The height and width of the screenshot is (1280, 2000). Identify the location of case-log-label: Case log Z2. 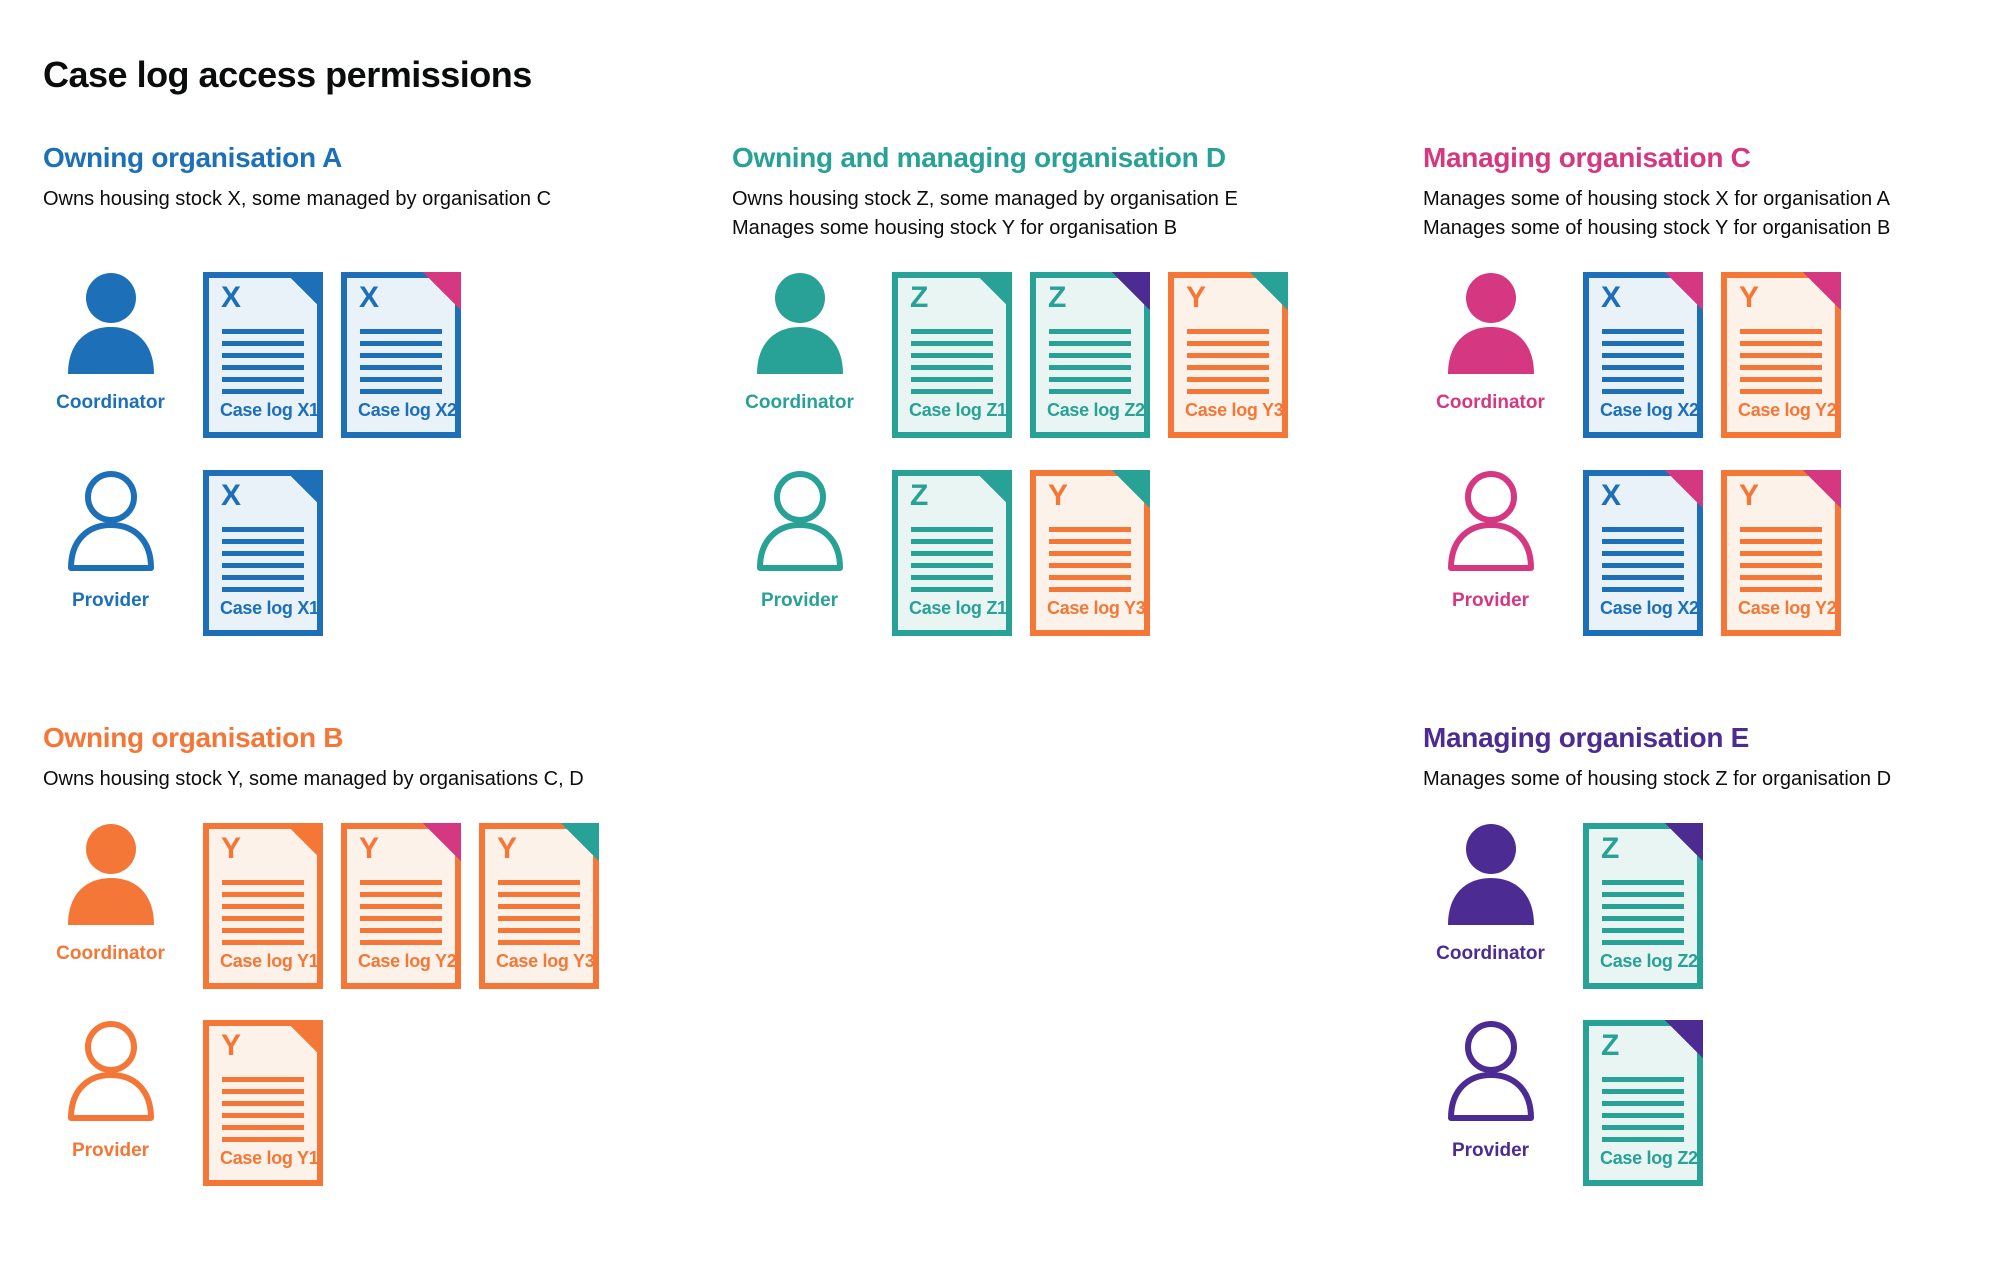
(1096, 410).